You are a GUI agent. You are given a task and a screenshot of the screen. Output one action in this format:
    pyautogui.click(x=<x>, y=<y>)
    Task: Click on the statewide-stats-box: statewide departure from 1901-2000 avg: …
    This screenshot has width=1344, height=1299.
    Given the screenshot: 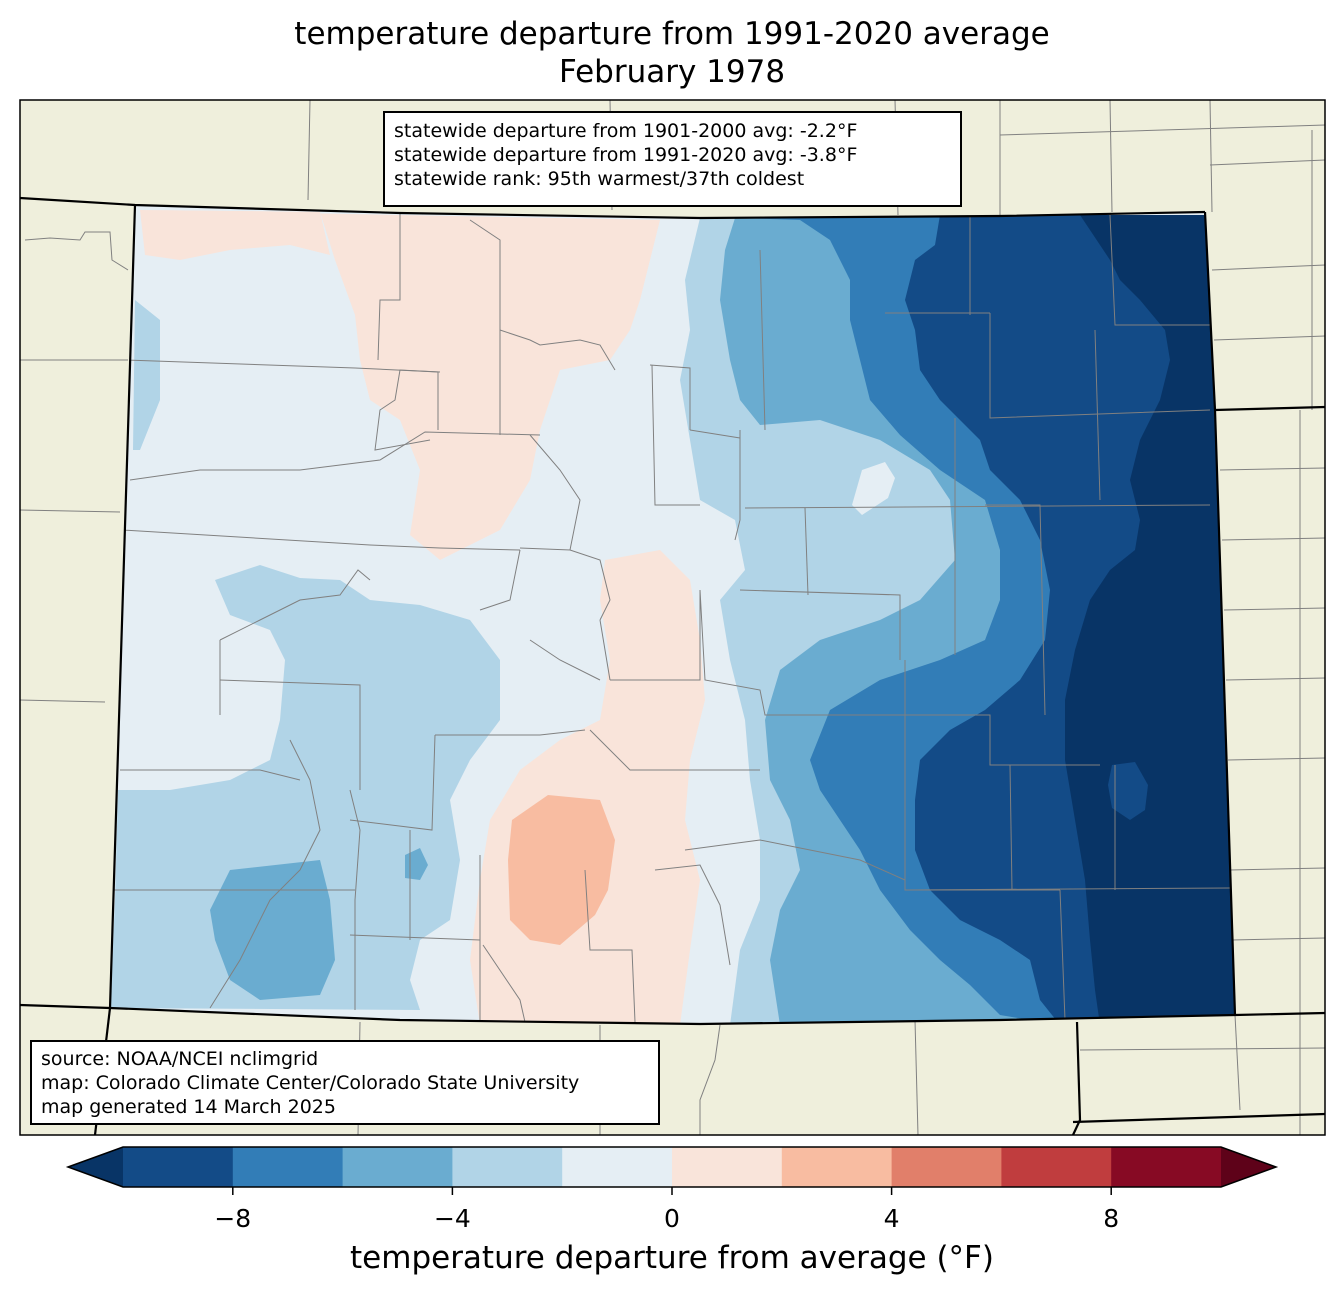 What is the action you would take?
    pyautogui.click(x=672, y=159)
    